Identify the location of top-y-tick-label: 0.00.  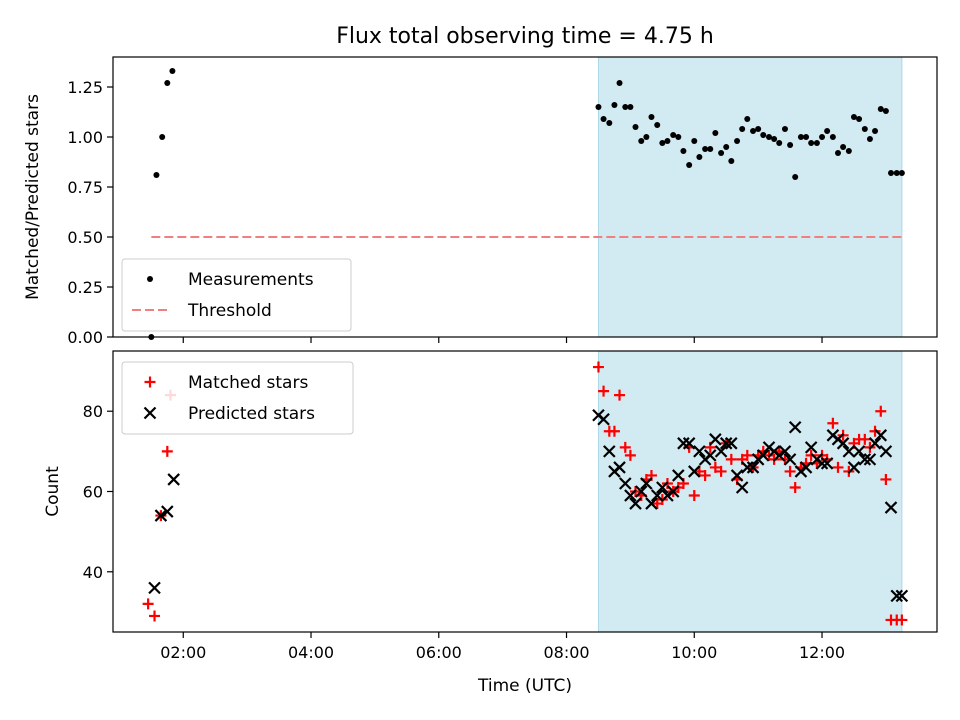
(85, 337).